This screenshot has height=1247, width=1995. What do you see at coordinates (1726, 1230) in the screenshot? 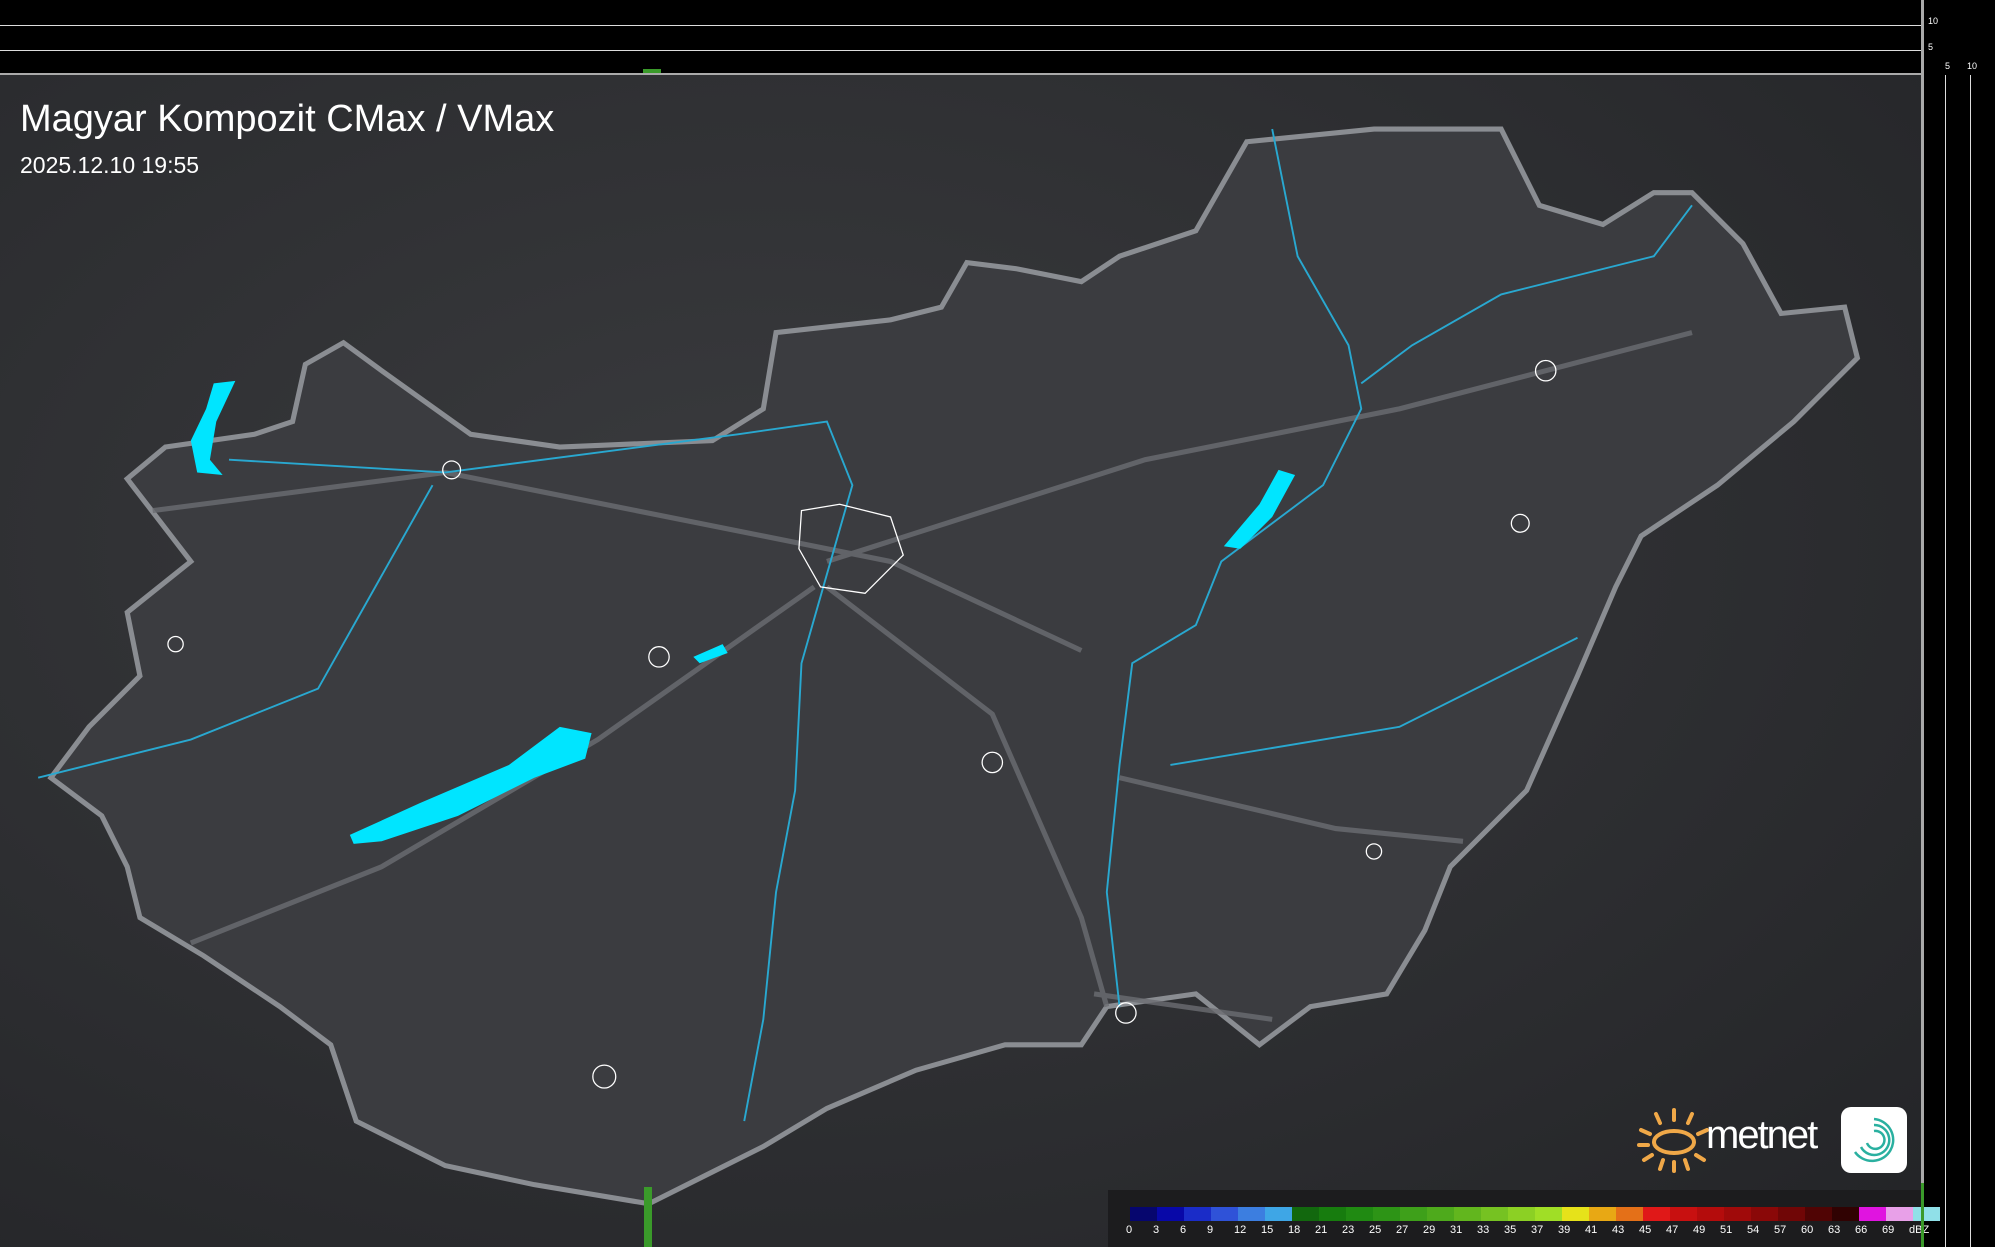
I see `legend-label: 51` at bounding box center [1726, 1230].